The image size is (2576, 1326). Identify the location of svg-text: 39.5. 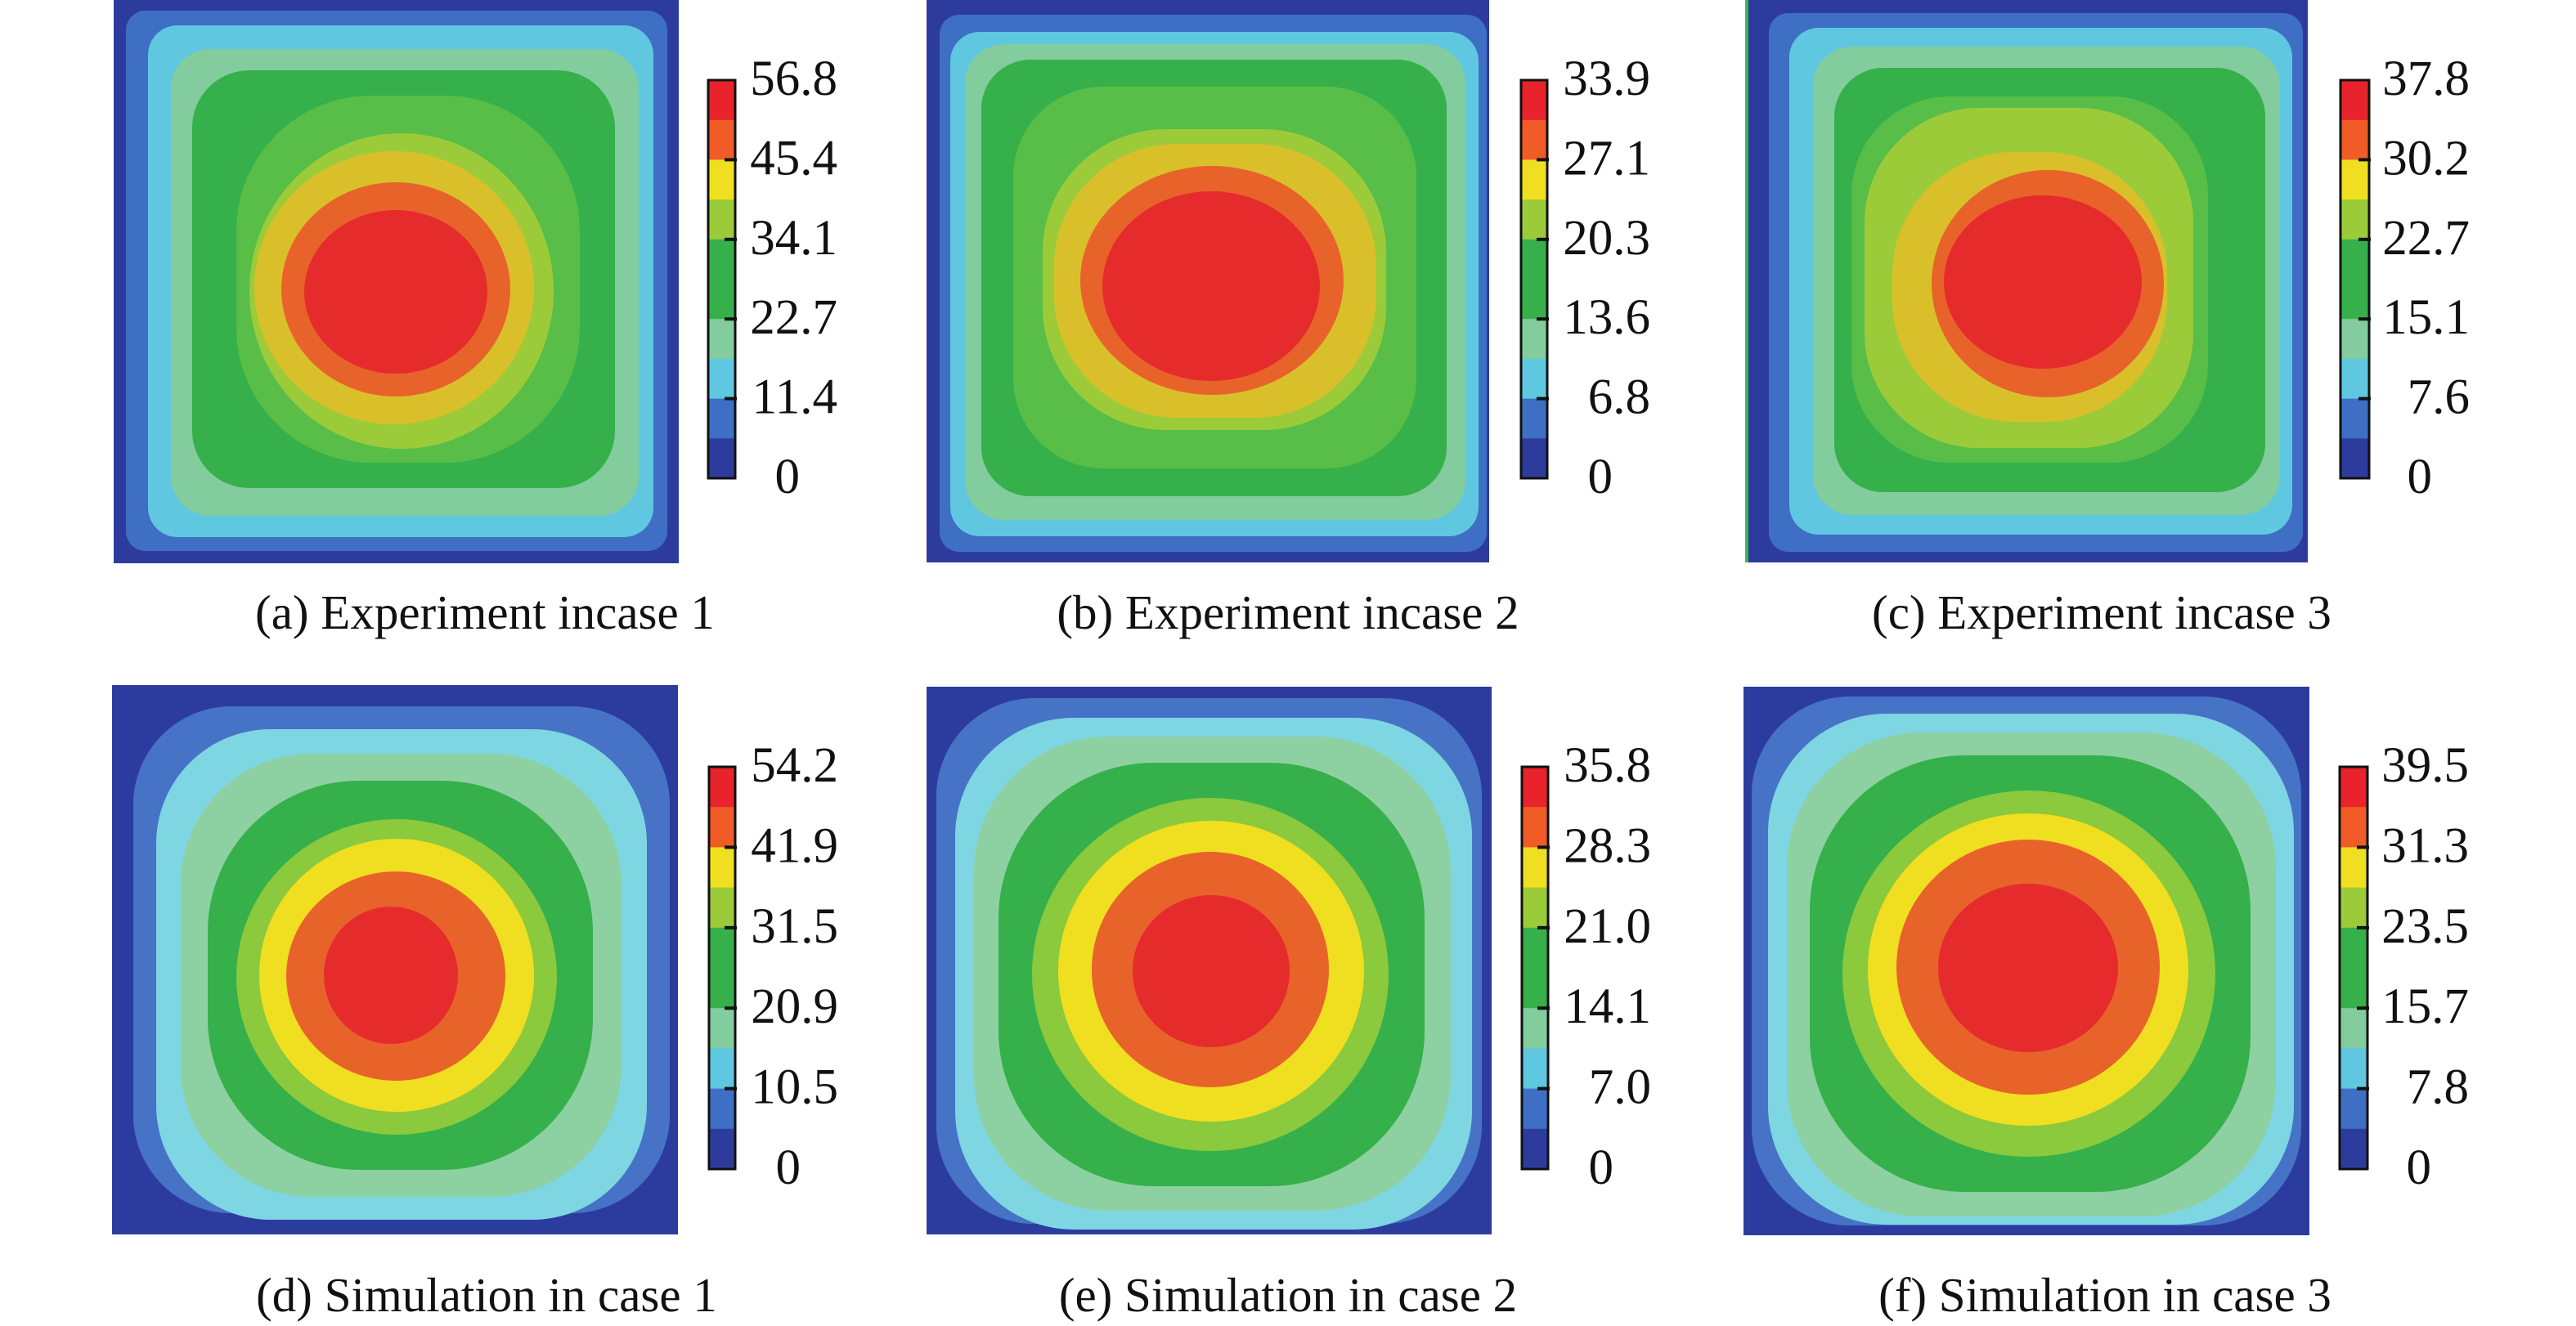
(2425, 766).